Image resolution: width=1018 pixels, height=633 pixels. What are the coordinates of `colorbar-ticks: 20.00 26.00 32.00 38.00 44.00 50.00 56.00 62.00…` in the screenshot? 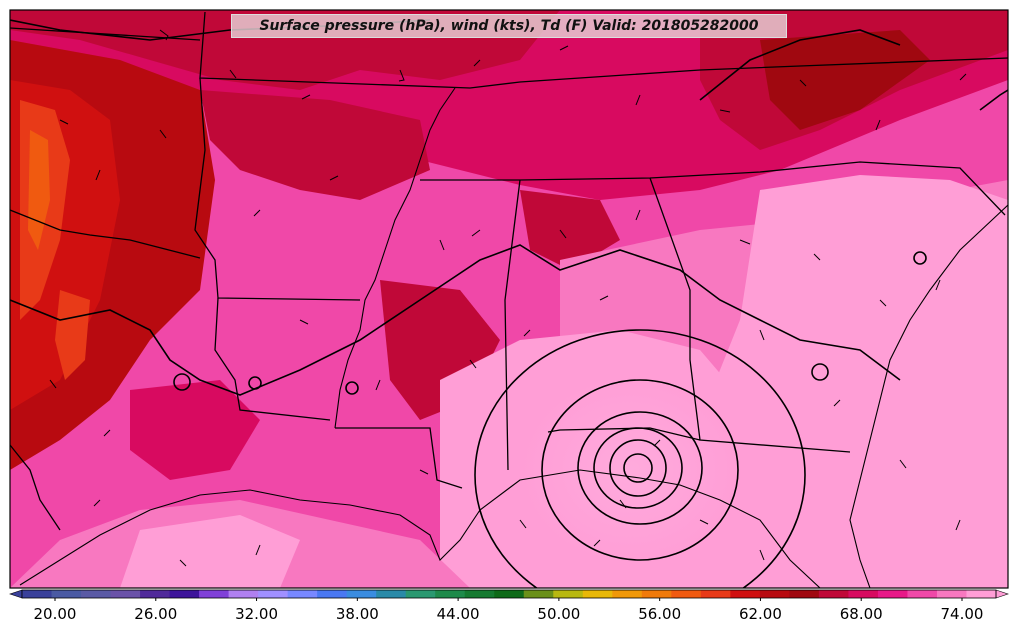 It's located at (509, 610).